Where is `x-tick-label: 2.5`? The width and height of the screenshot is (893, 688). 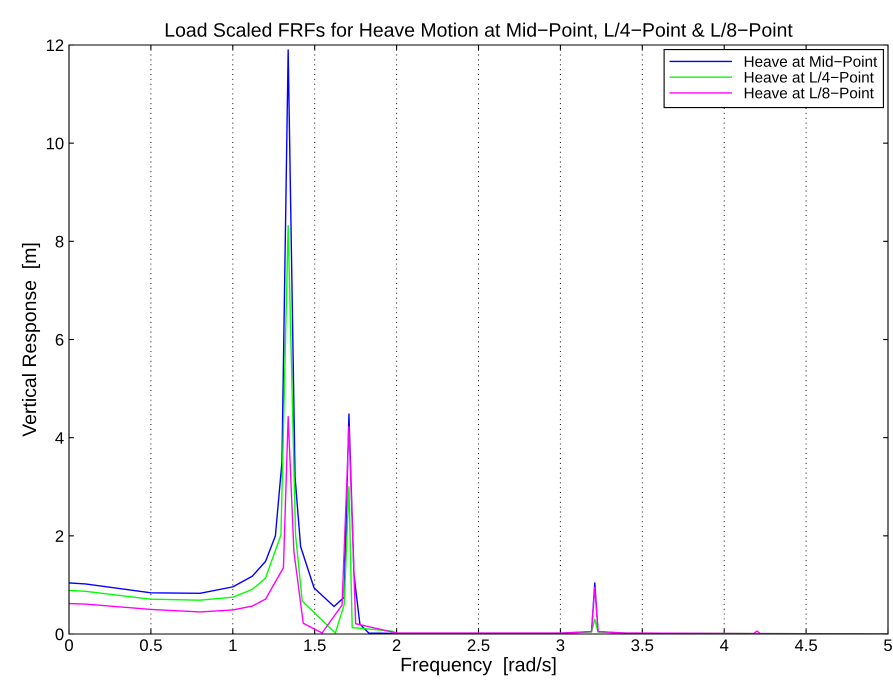
x-tick-label: 2.5 is located at coordinates (479, 645).